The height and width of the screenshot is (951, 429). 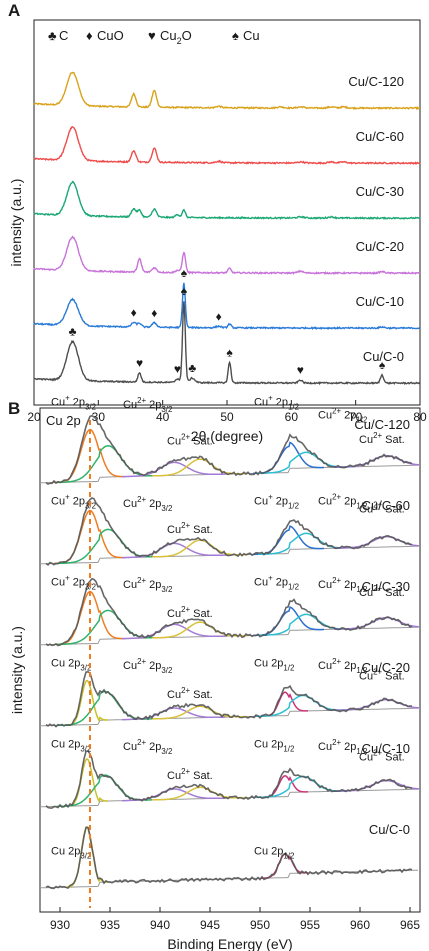 What do you see at coordinates (52, 35) in the screenshot?
I see `legend-symbol: ♣` at bounding box center [52, 35].